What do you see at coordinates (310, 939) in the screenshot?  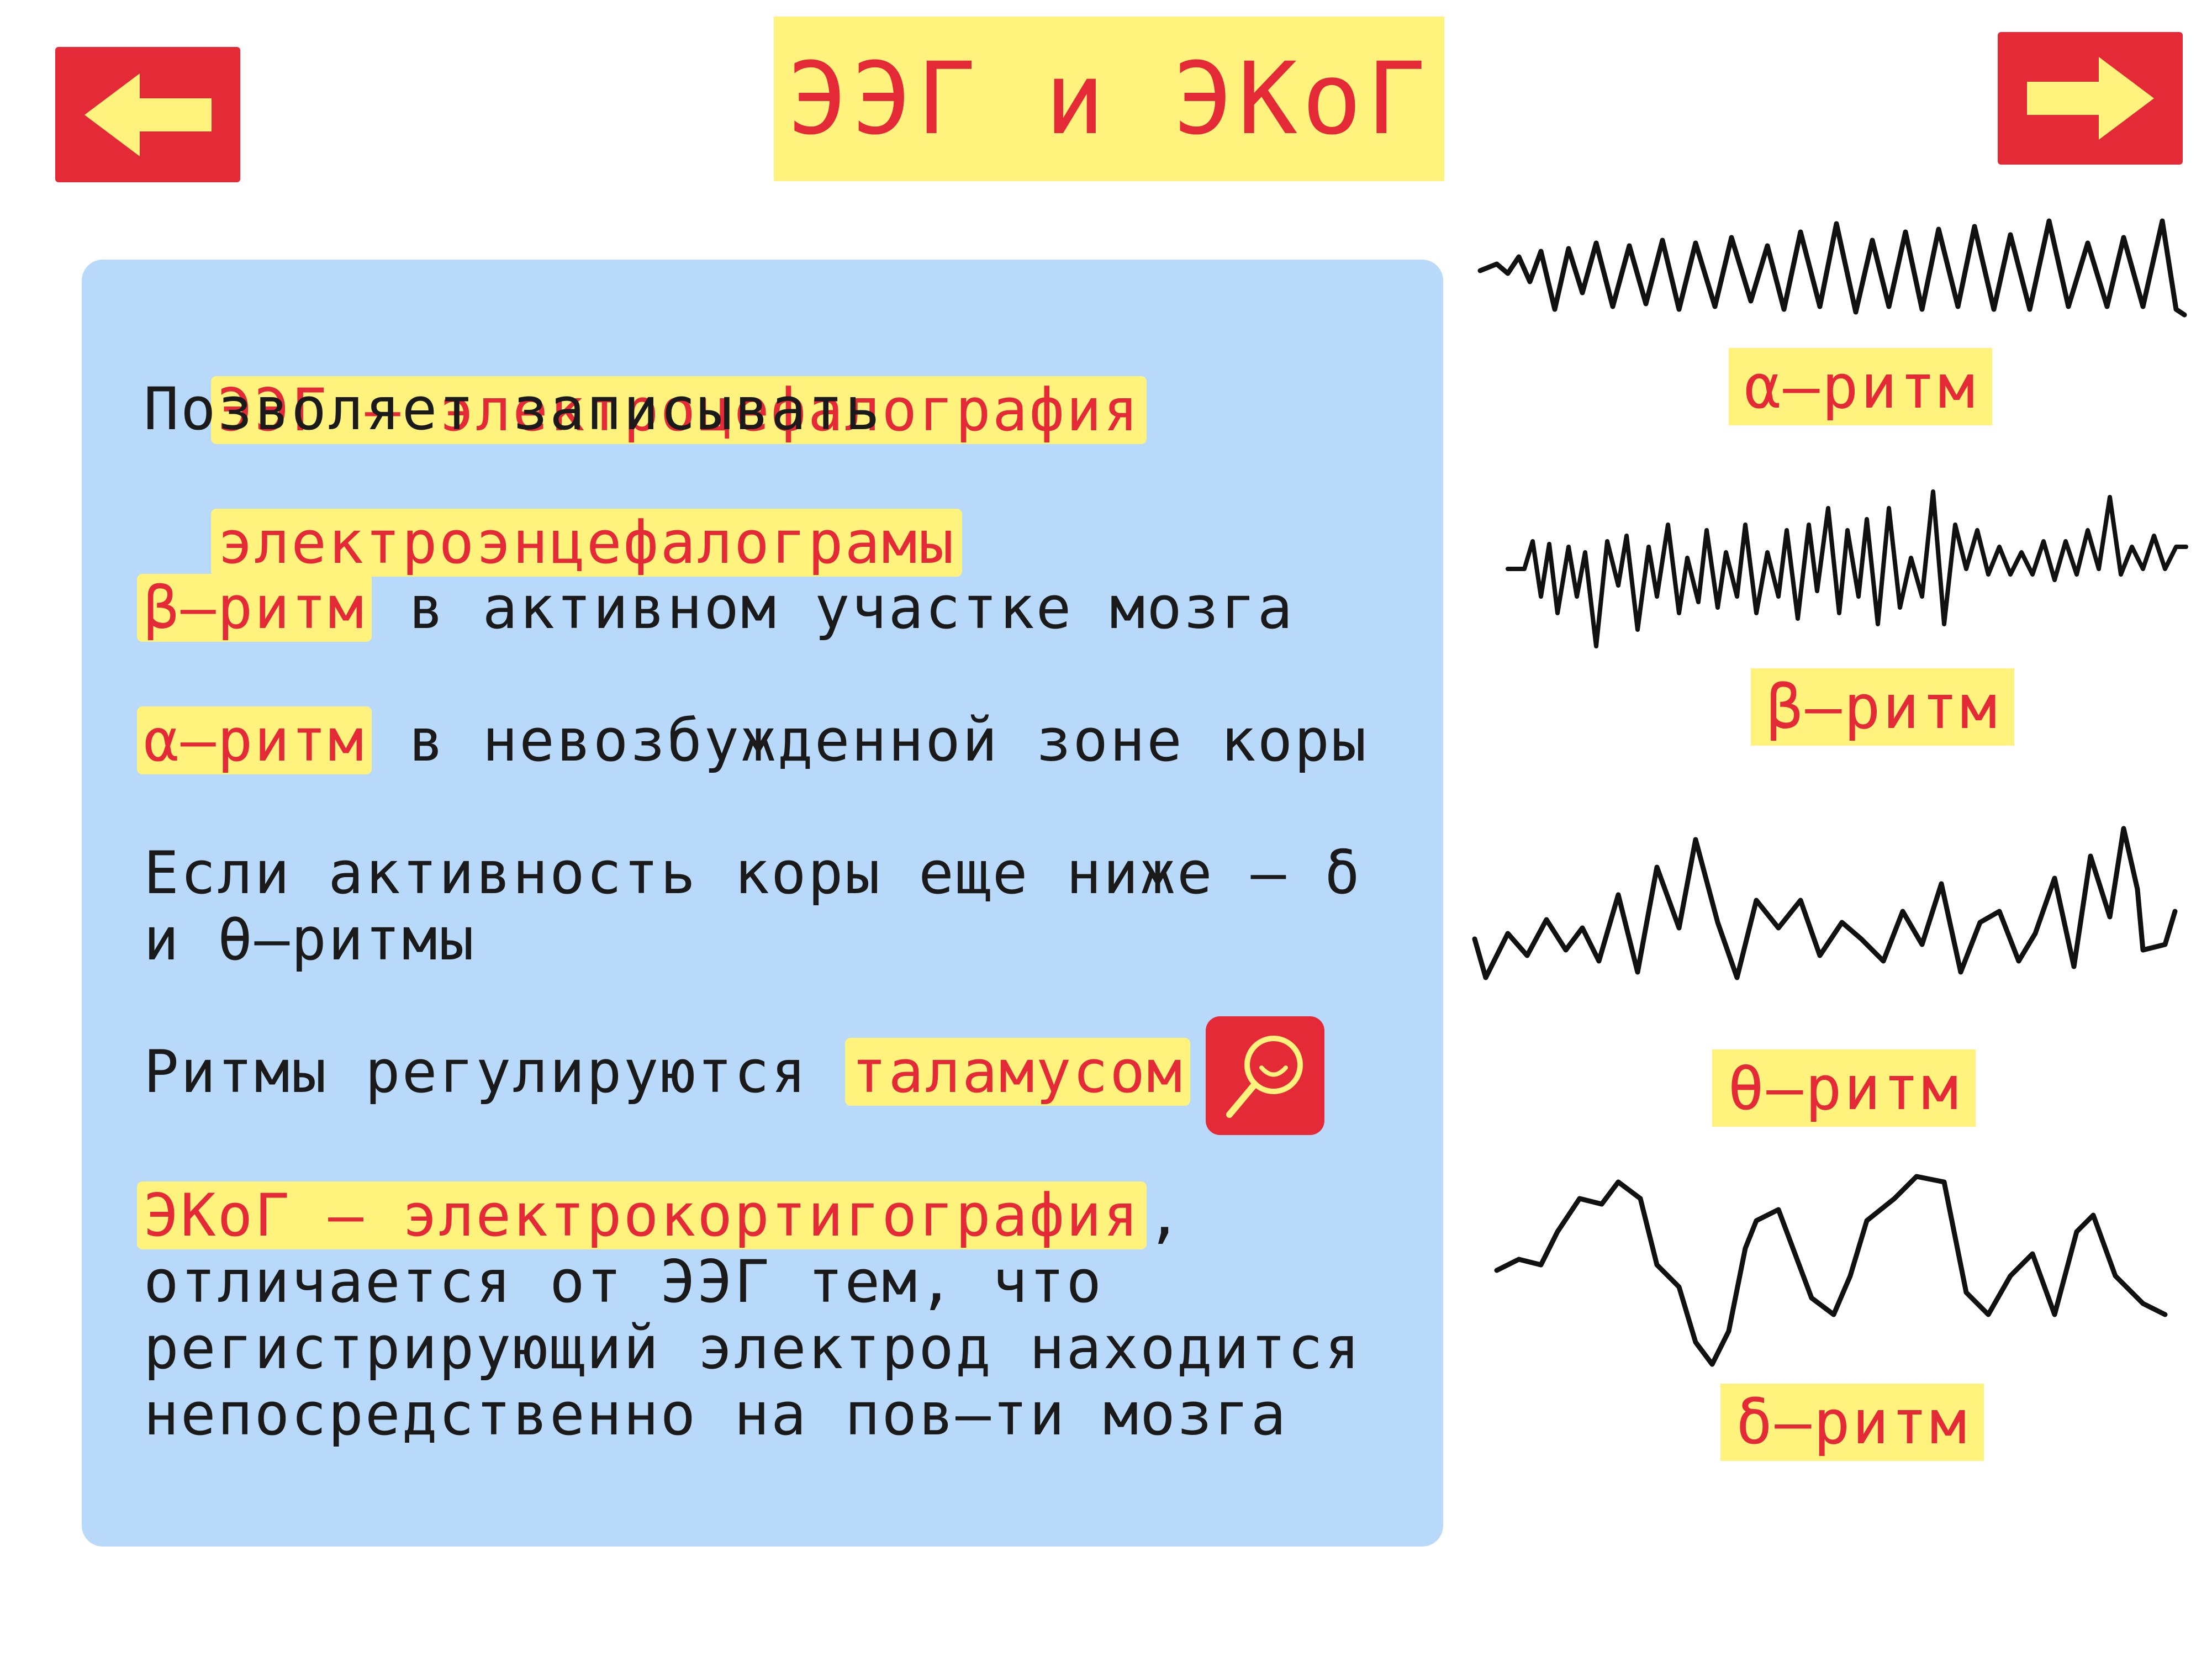 I see `low-activity-2: и θ–ритмы` at bounding box center [310, 939].